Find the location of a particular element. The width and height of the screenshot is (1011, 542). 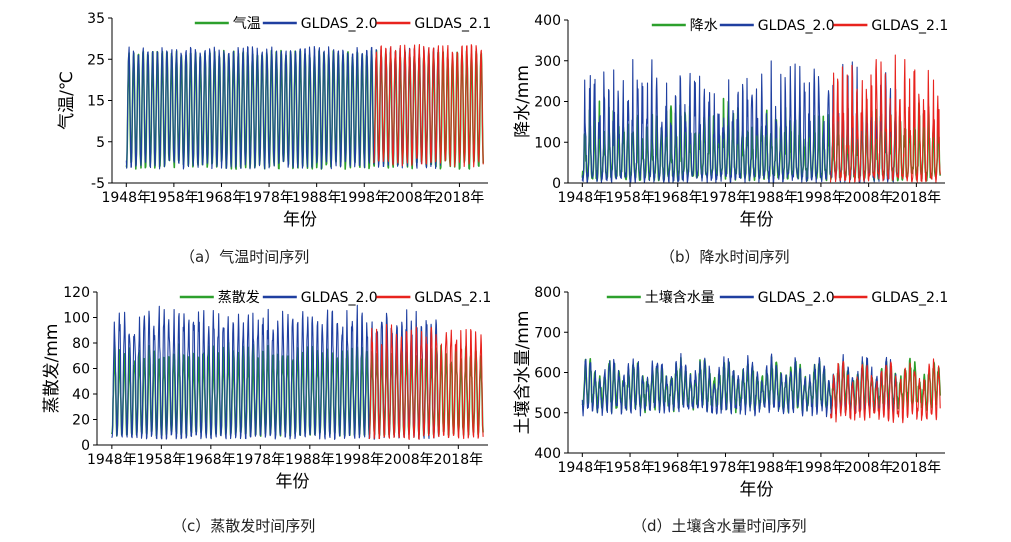

y-axis-title: 气温/℃ is located at coordinates (67, 100).